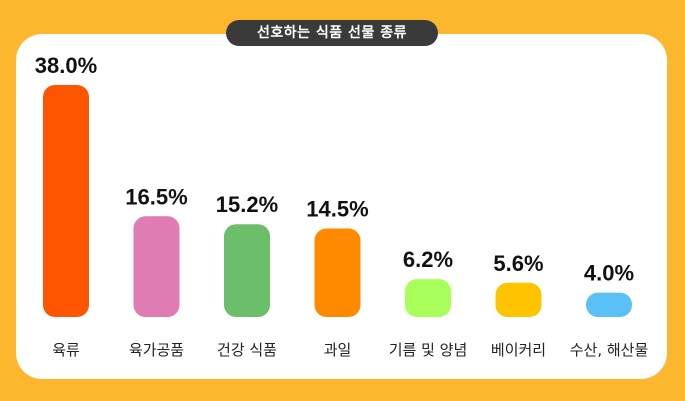 The image size is (685, 401). Describe the element at coordinates (609, 273) in the screenshot. I see `value-label-7: 4.0%` at that location.